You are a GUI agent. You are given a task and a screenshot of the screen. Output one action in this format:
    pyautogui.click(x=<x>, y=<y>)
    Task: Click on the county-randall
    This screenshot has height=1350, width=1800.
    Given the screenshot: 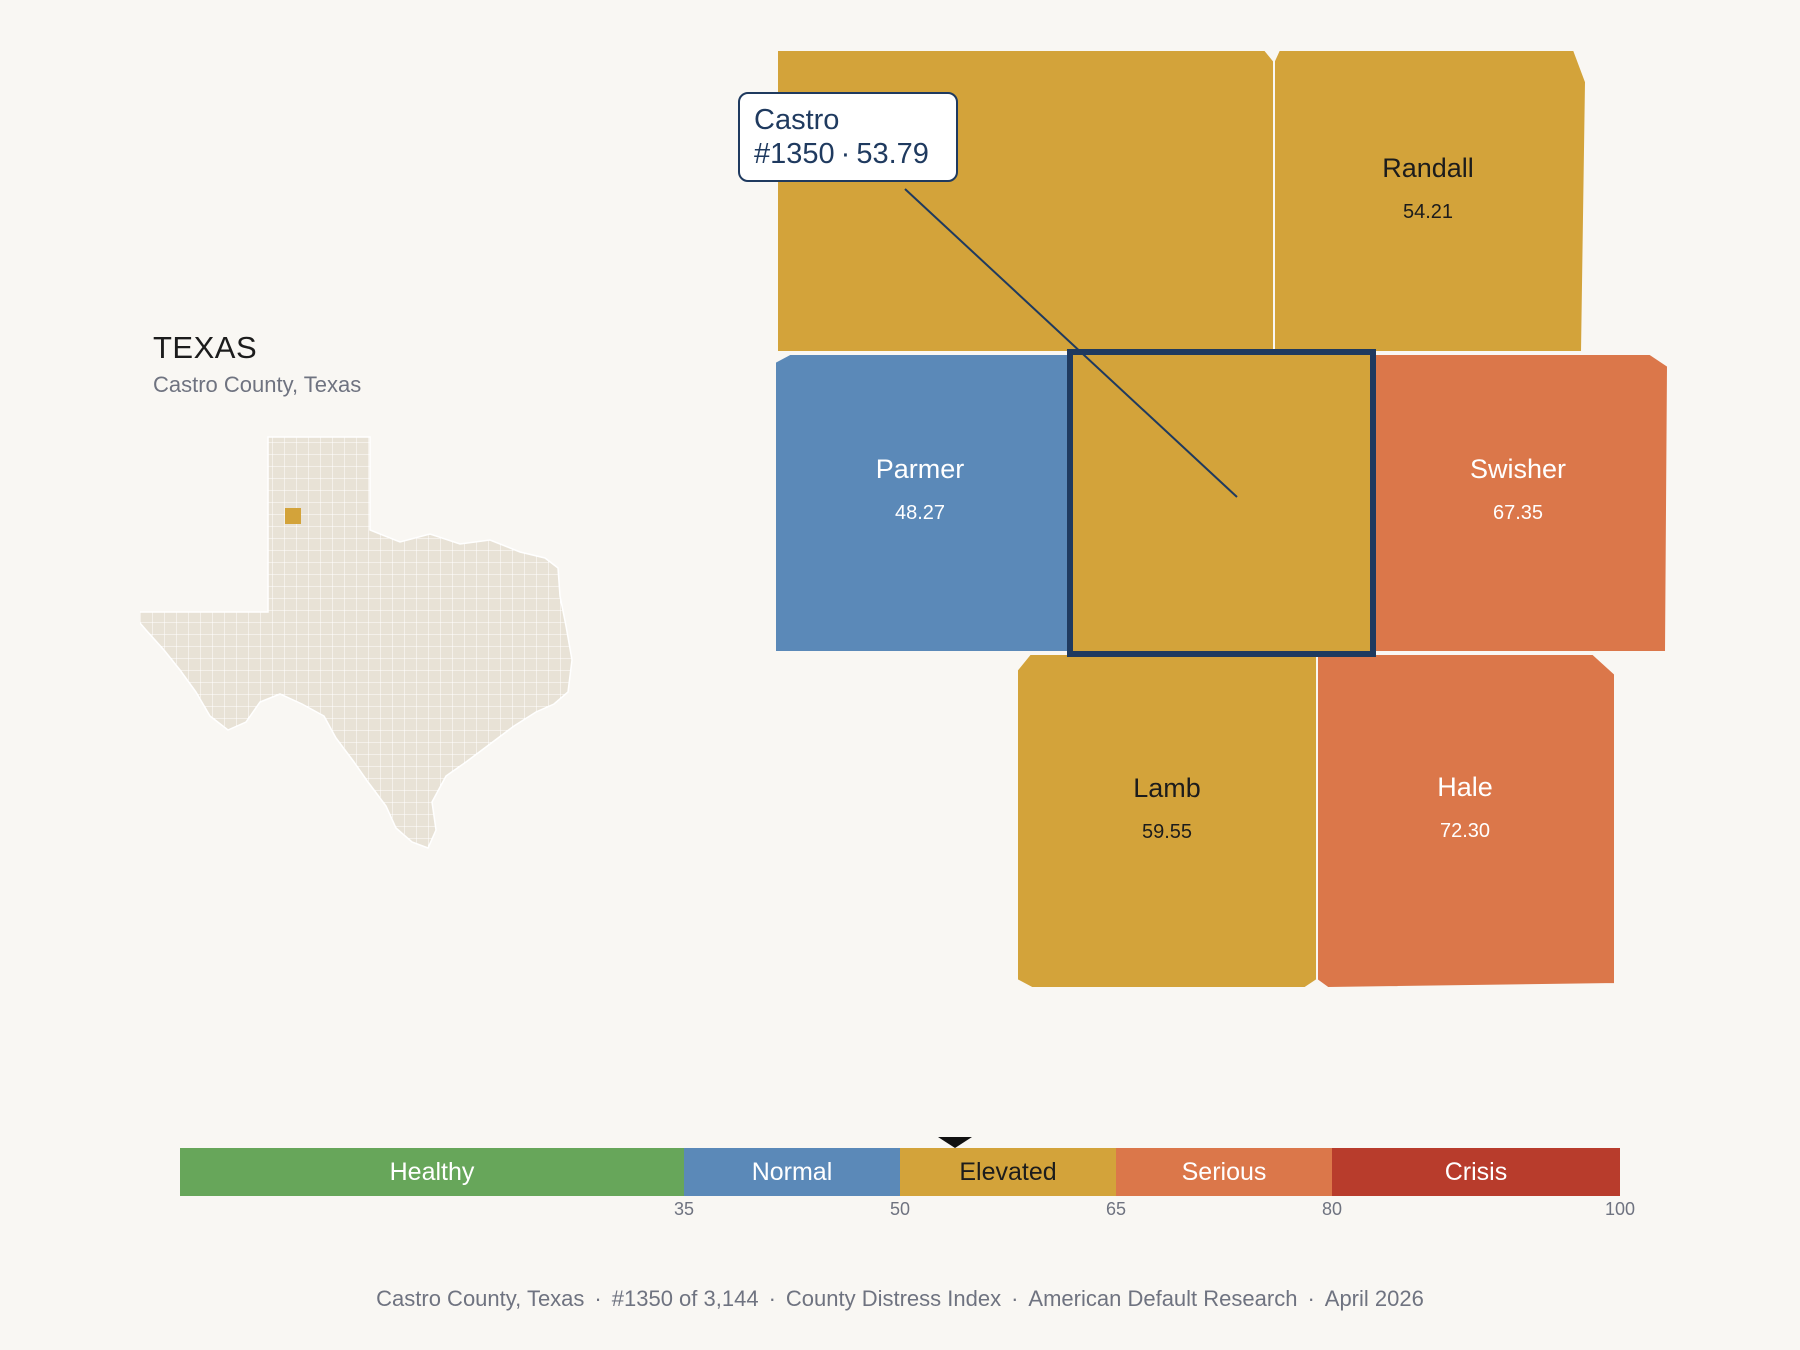 What is the action you would take?
    pyautogui.click(x=1430, y=201)
    